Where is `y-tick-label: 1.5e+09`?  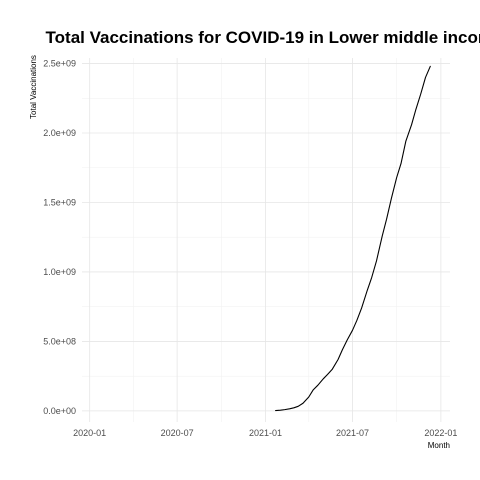
y-tick-label: 1.5e+09 is located at coordinates (59, 202).